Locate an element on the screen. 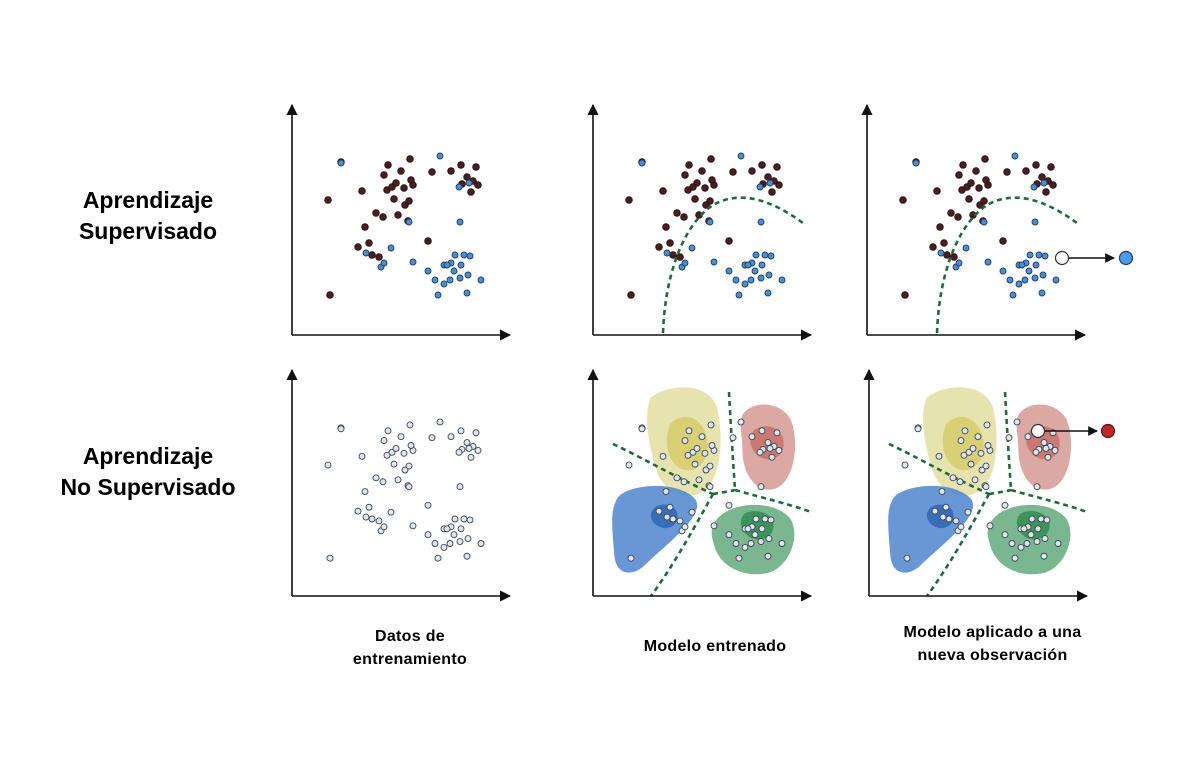 The image size is (1180, 784). caption-trained-model: Modelo entrenado is located at coordinates (715, 646).